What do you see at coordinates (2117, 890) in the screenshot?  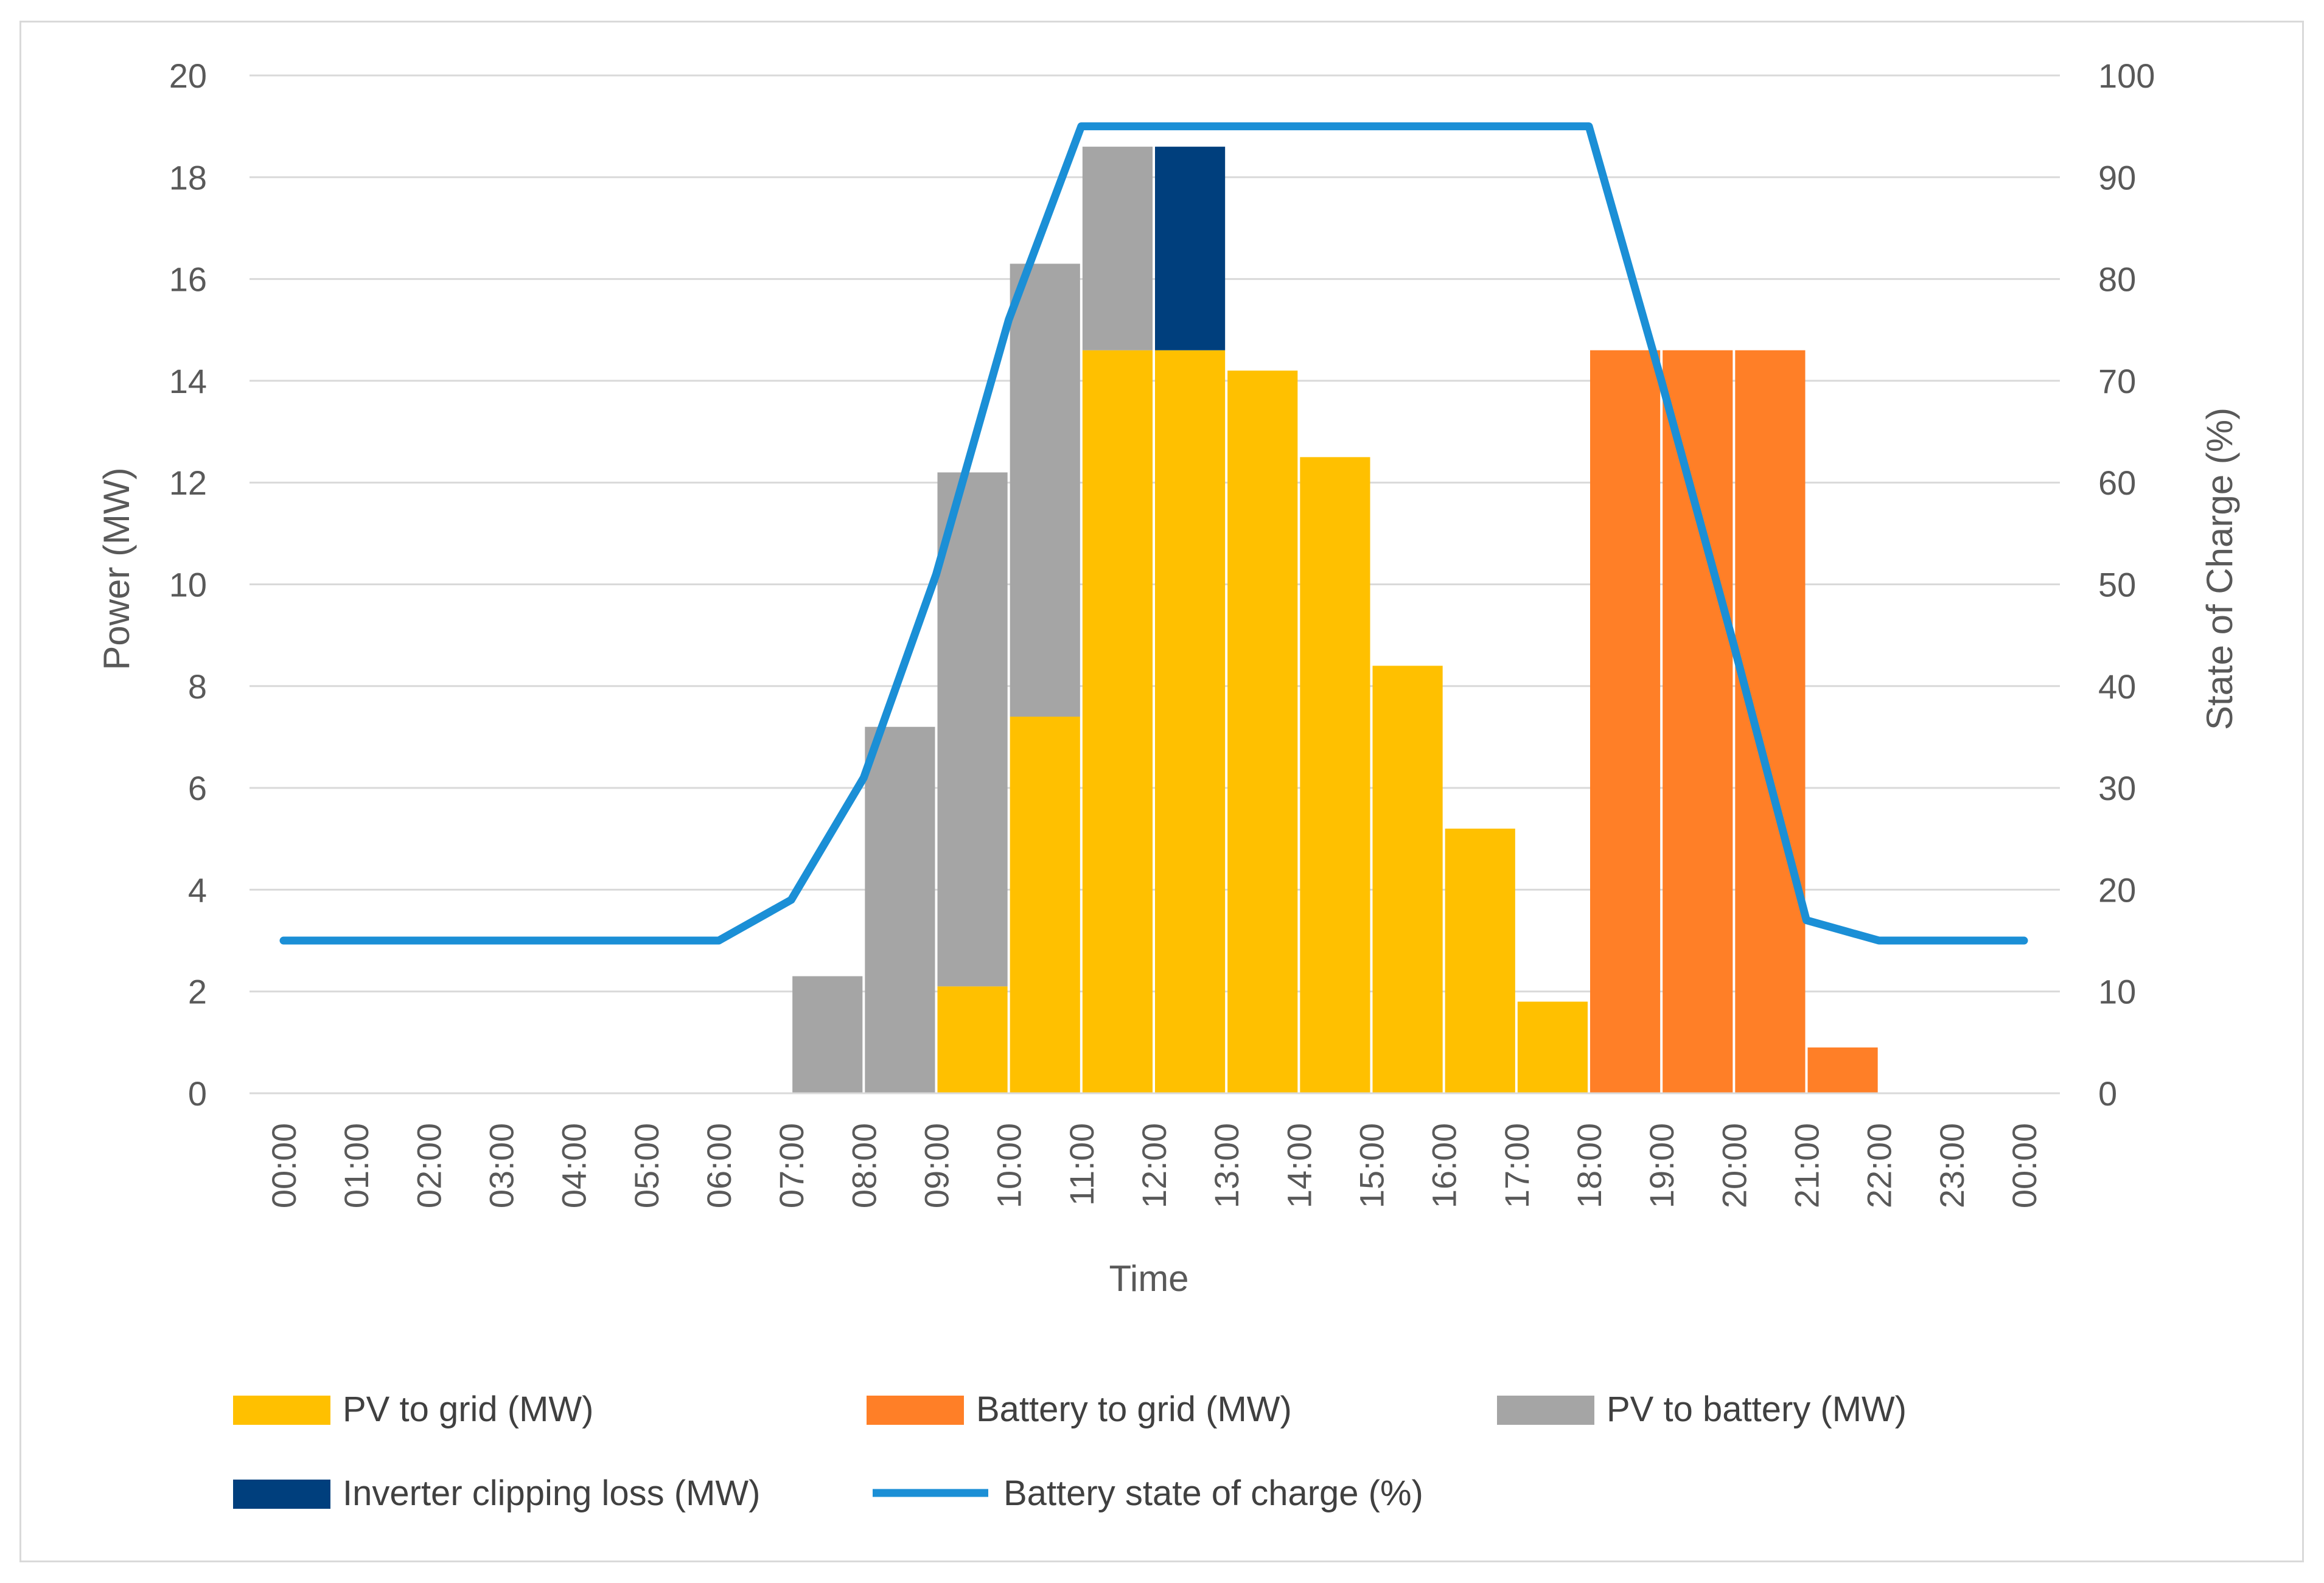 I see `y2-tick-label: 20` at bounding box center [2117, 890].